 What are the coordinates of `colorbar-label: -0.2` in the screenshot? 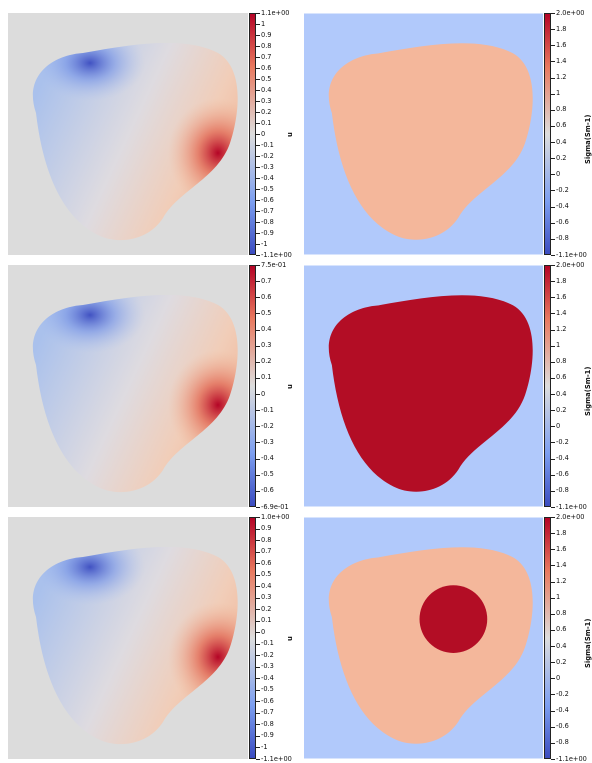 It's located at (267, 155).